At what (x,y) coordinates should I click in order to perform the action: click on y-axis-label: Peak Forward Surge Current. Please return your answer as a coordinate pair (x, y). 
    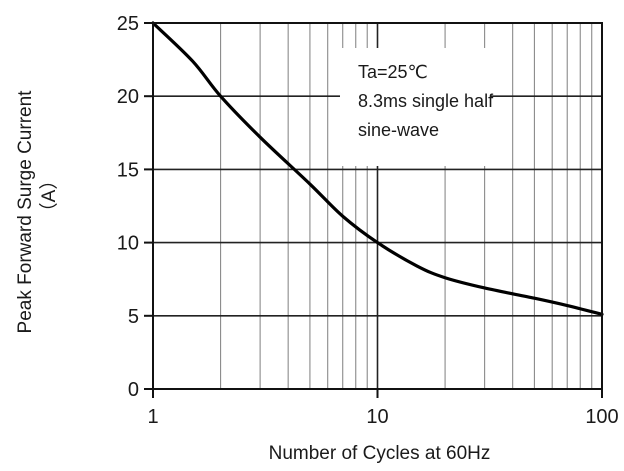
    Looking at the image, I should click on (25, 212).